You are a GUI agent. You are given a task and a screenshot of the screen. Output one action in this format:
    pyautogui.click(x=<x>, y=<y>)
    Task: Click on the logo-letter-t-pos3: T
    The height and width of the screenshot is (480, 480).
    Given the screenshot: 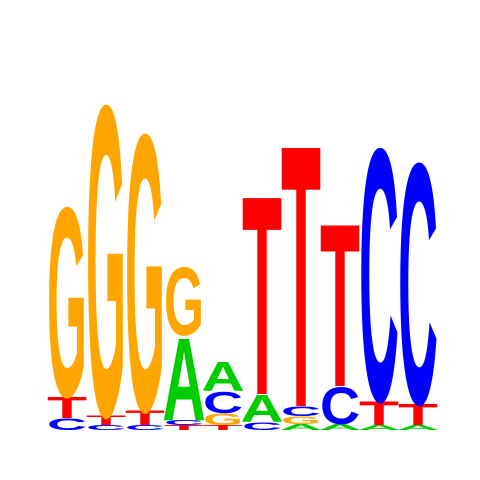 What is the action you would take?
    pyautogui.click(x=145, y=418)
    